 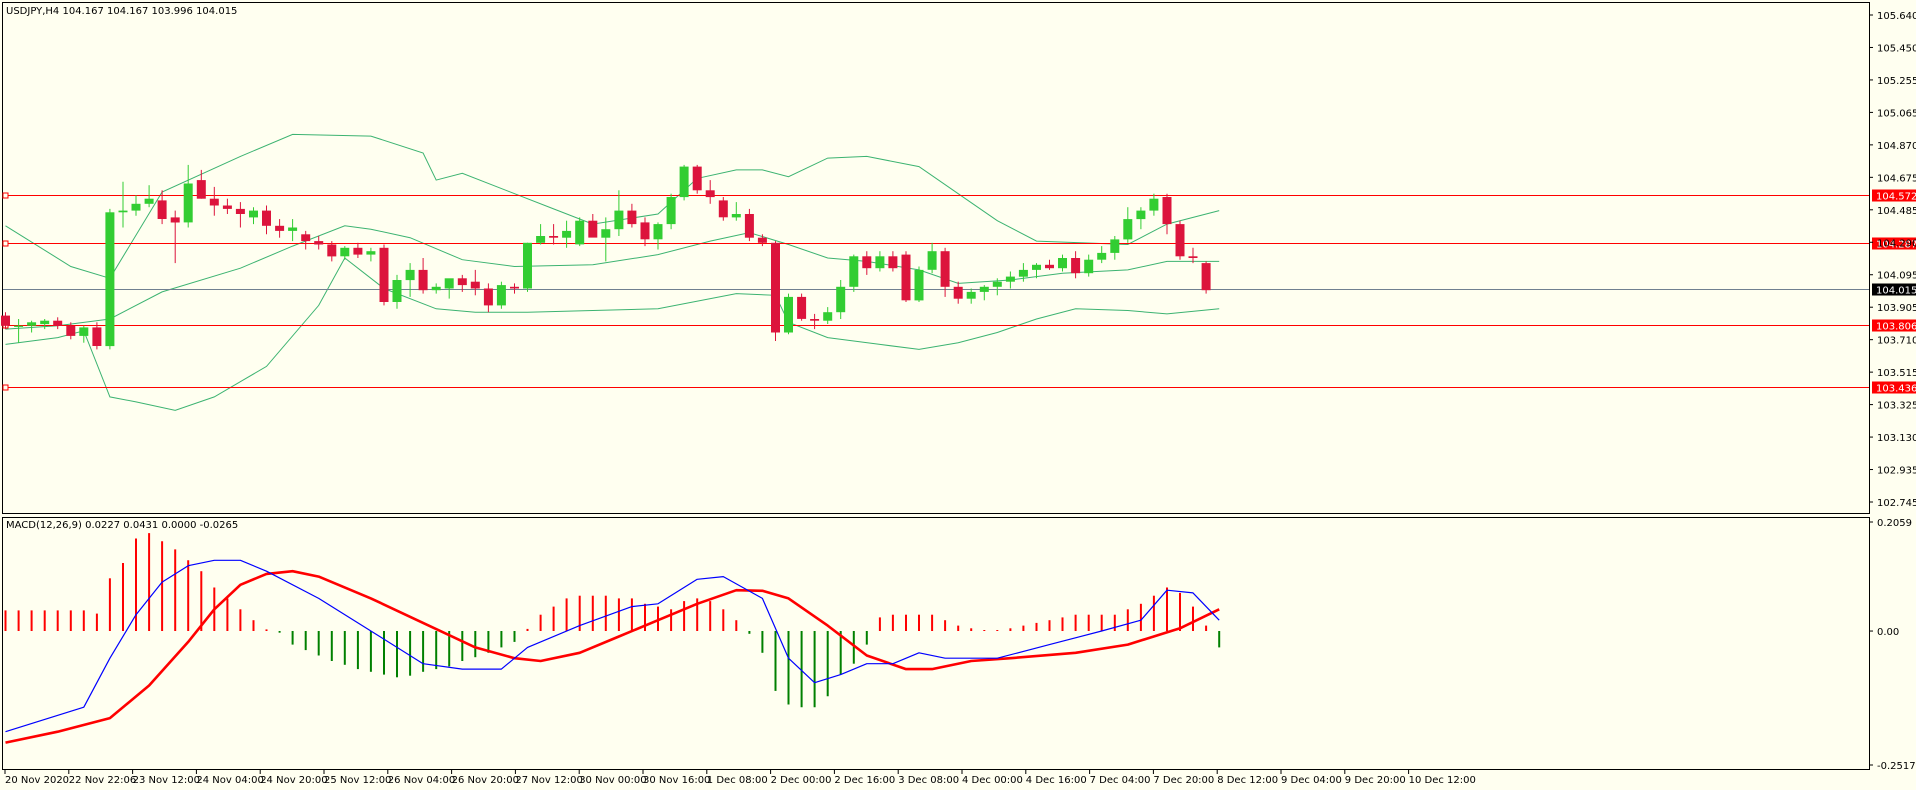 What do you see at coordinates (1120, 780) in the screenshot?
I see `time-axis-label: 7 Dec 04:00` at bounding box center [1120, 780].